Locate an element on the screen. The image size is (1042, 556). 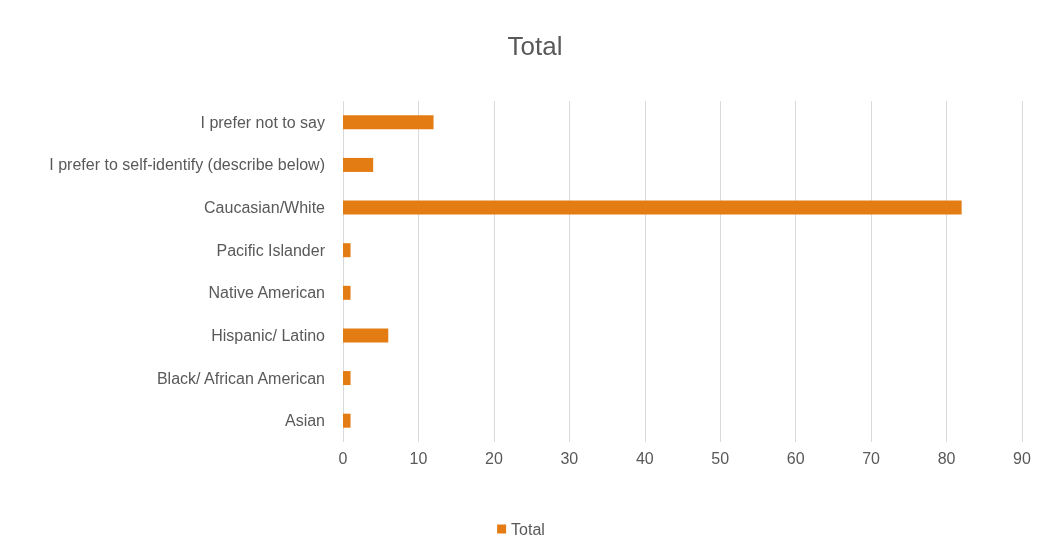
legend-label: Total is located at coordinates (528, 529).